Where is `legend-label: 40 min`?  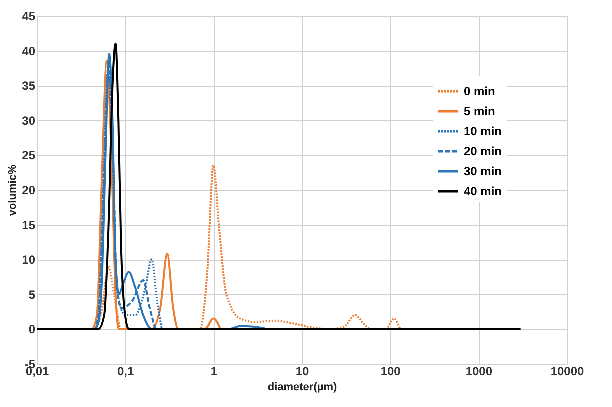
legend-label: 40 min is located at coordinates (483, 191).